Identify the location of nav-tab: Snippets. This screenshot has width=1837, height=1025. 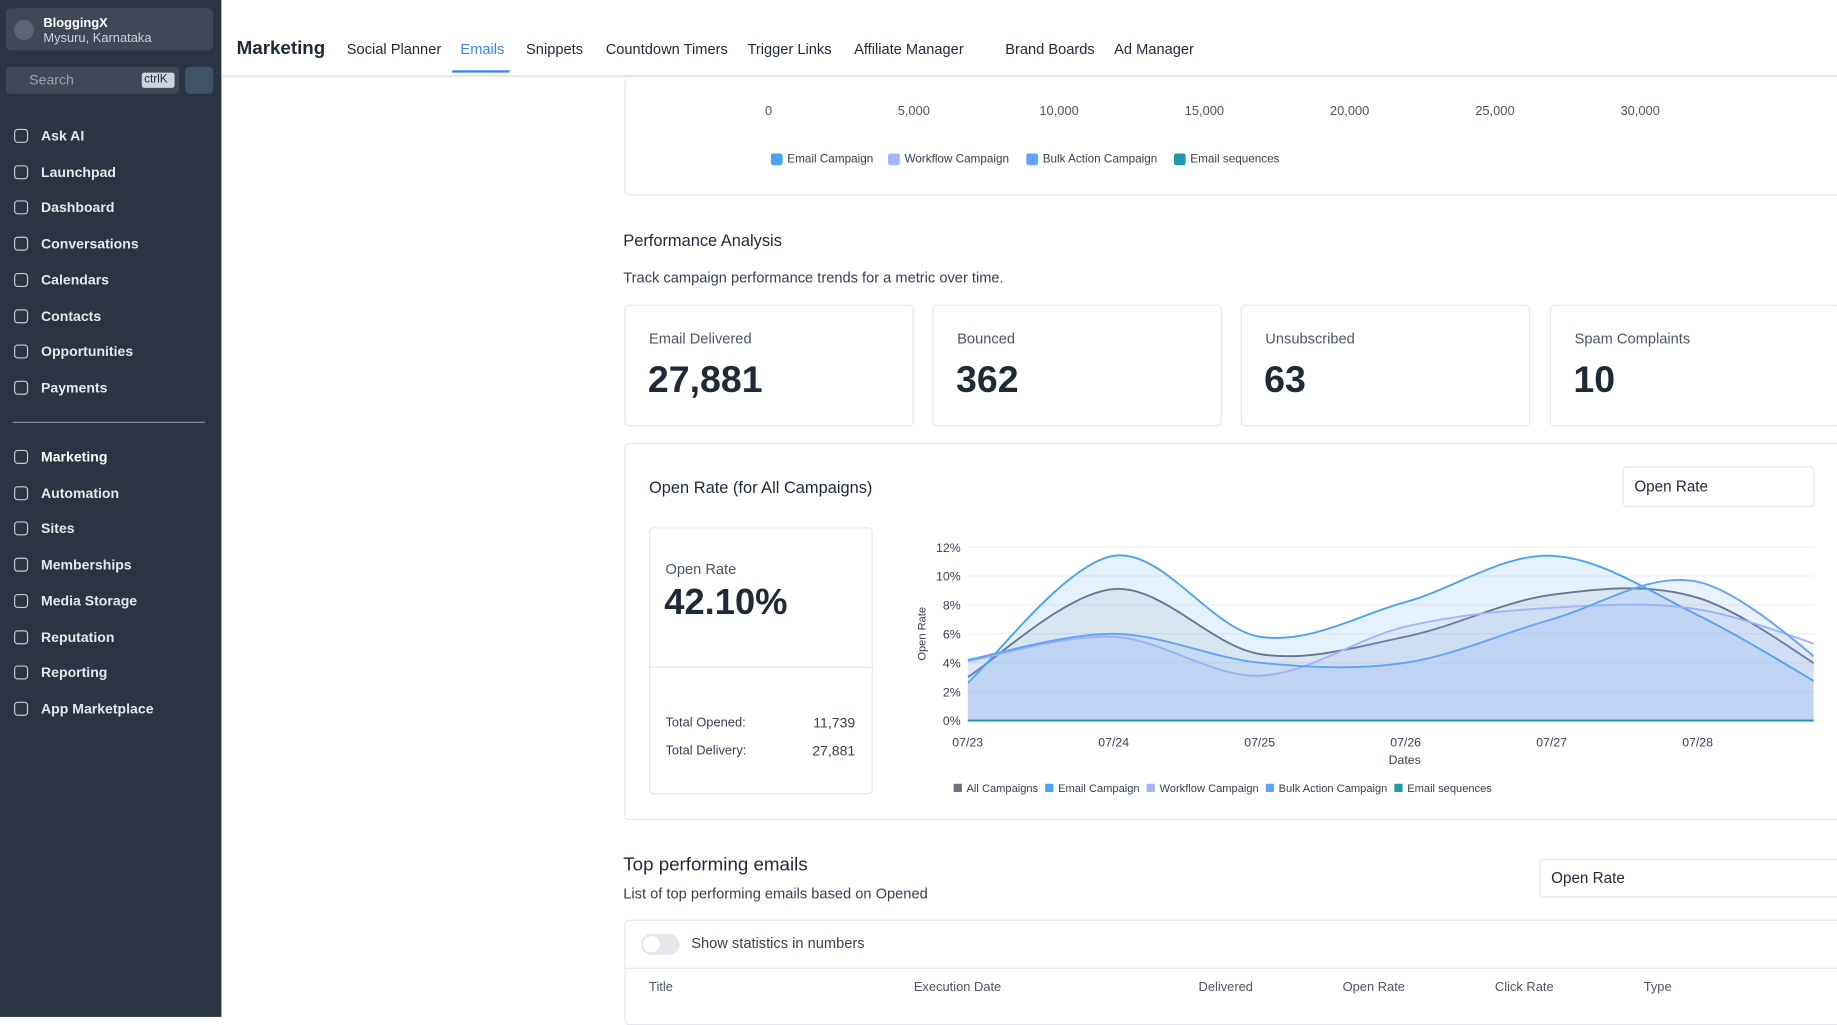
(555, 49).